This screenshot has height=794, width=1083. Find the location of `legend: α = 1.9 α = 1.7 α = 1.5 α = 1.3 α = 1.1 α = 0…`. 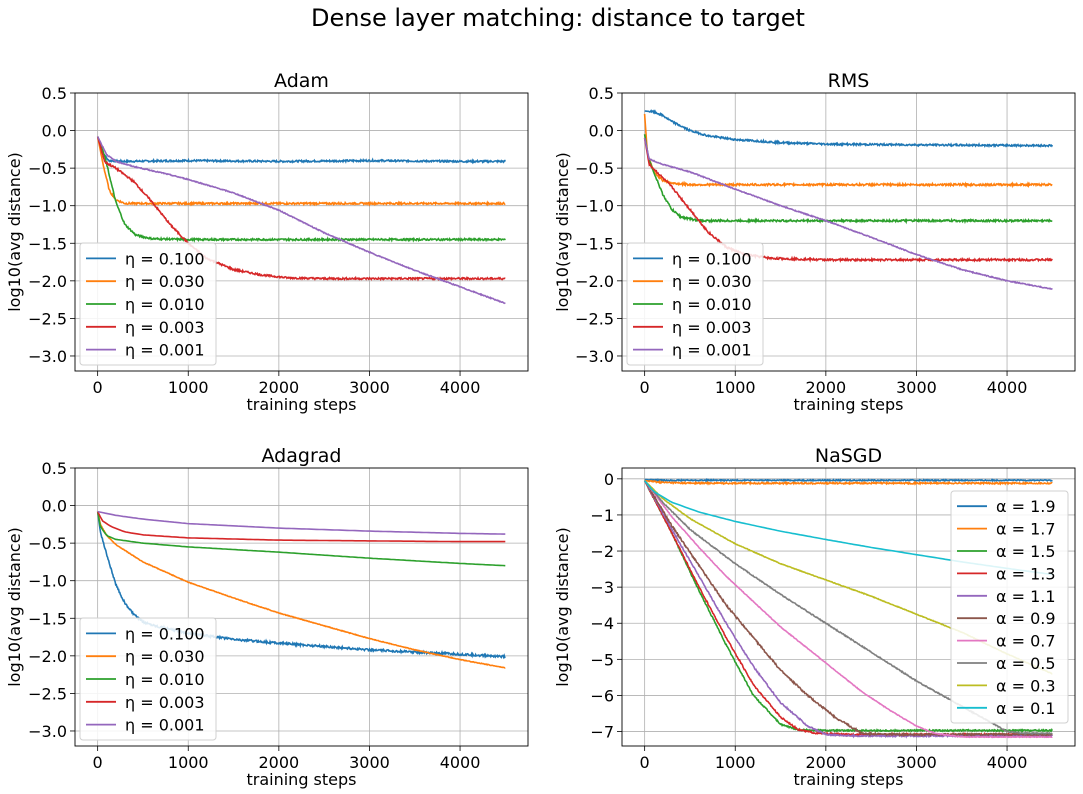

legend: α = 1.9 α = 1.7 α = 1.5 α = 1.3 α = 1.1 α = 0… is located at coordinates (1009, 607).